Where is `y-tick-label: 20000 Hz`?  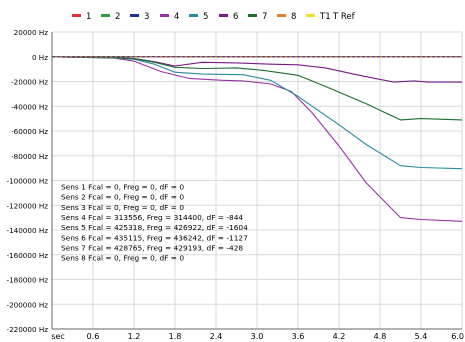
y-tick-label: 20000 Hz is located at coordinates (31, 32).